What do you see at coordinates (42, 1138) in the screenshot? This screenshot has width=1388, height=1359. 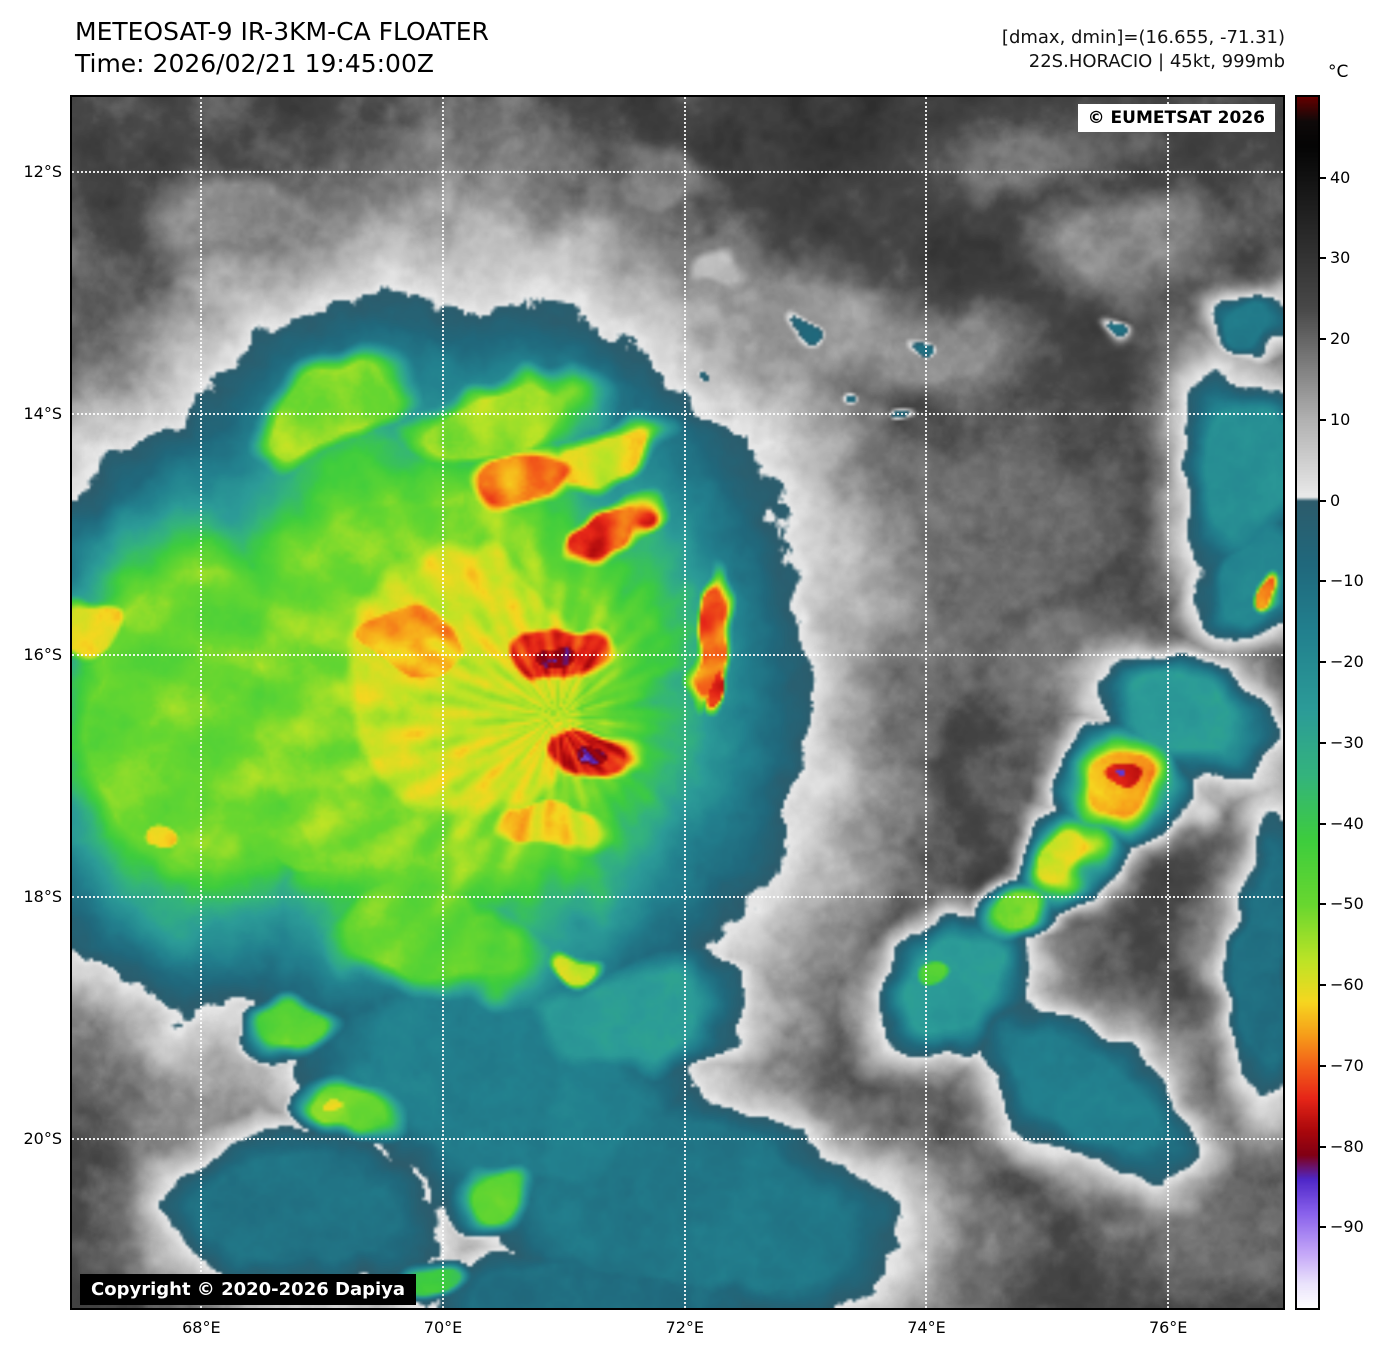 I see `lat-tick-label: 20°S` at bounding box center [42, 1138].